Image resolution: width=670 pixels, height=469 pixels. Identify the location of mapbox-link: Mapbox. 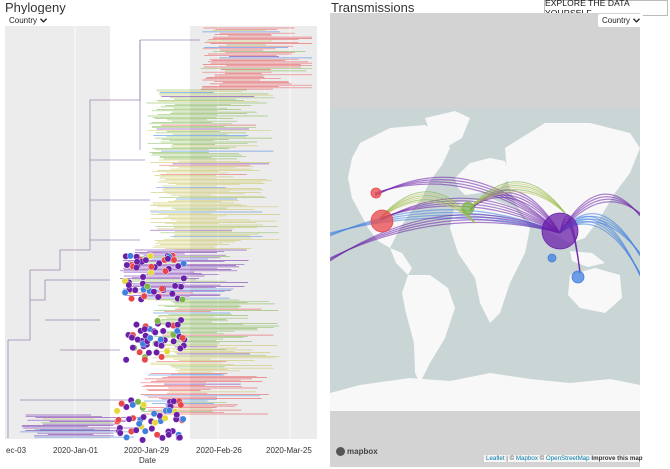
(526, 458).